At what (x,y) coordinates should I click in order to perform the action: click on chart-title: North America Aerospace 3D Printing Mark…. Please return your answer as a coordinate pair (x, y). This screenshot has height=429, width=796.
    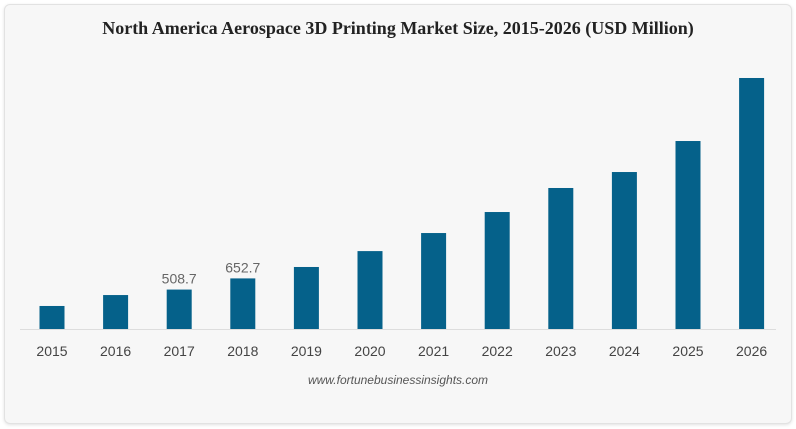
    Looking at the image, I should click on (398, 28).